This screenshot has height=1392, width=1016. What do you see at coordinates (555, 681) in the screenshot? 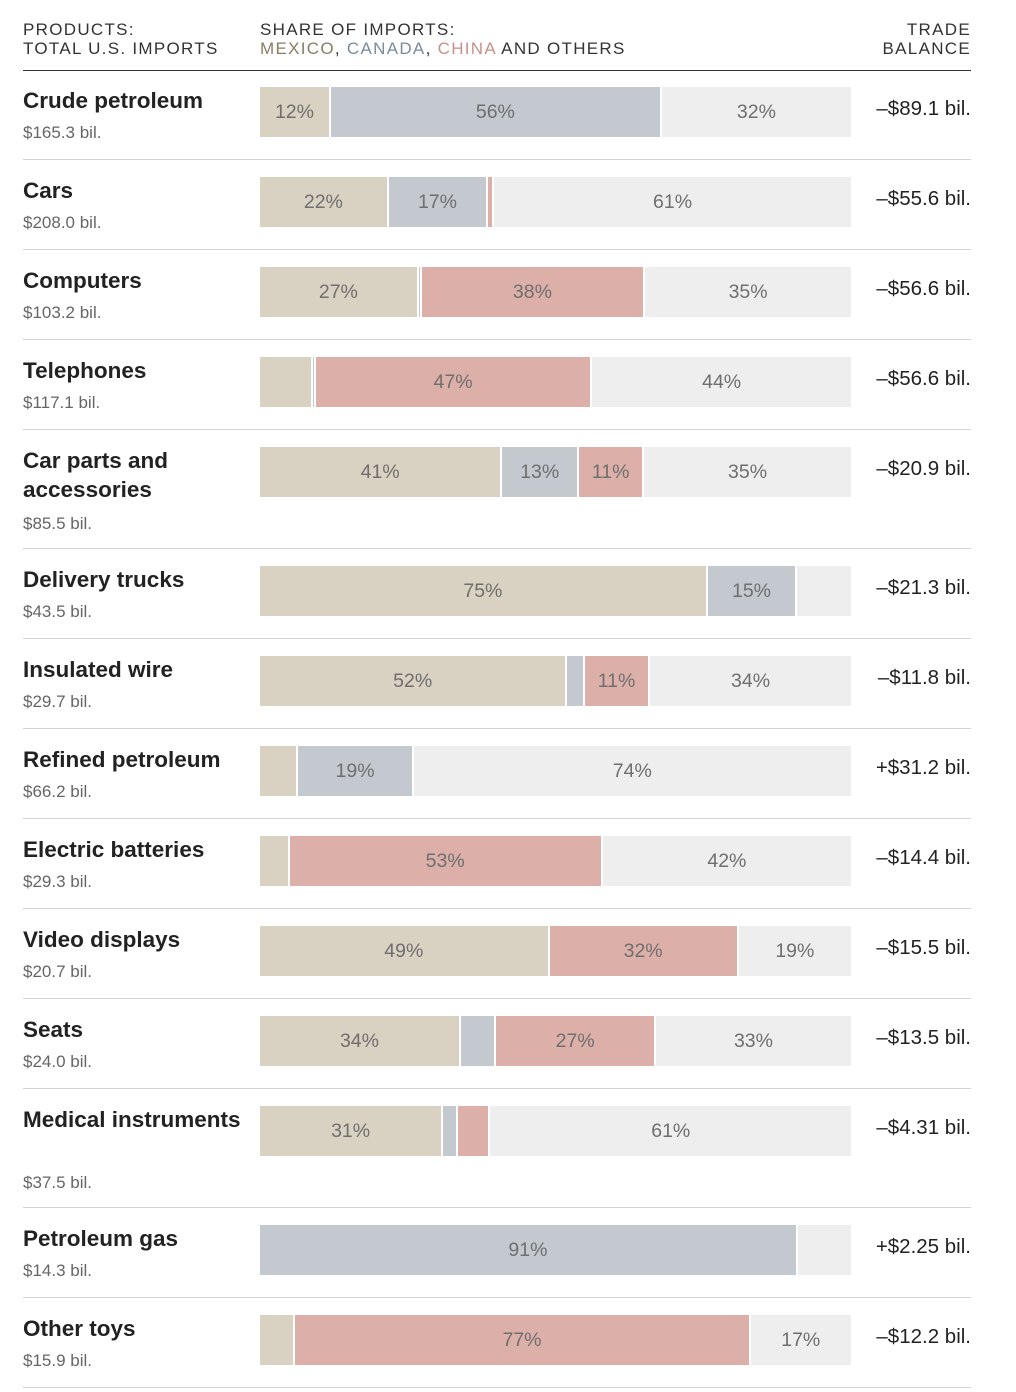
I see `share-bar: 52% 11% 34%` at bounding box center [555, 681].